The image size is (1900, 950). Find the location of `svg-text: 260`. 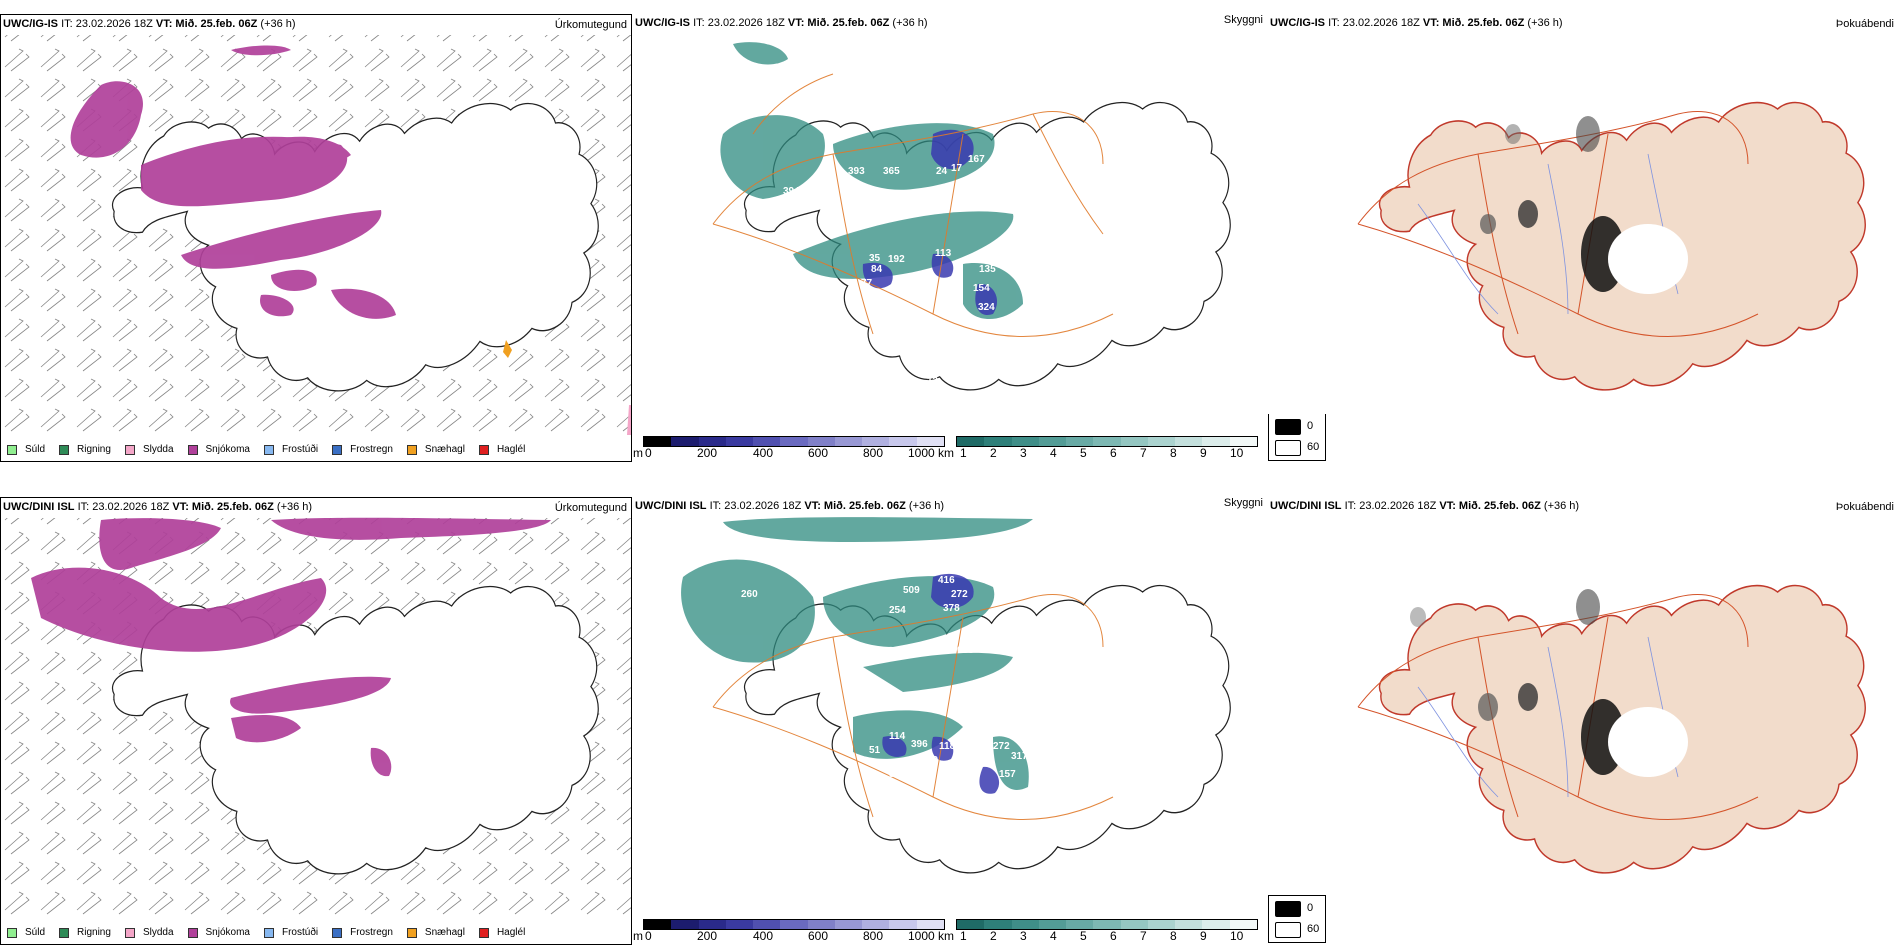

svg-text: 260 is located at coordinates (749, 594).